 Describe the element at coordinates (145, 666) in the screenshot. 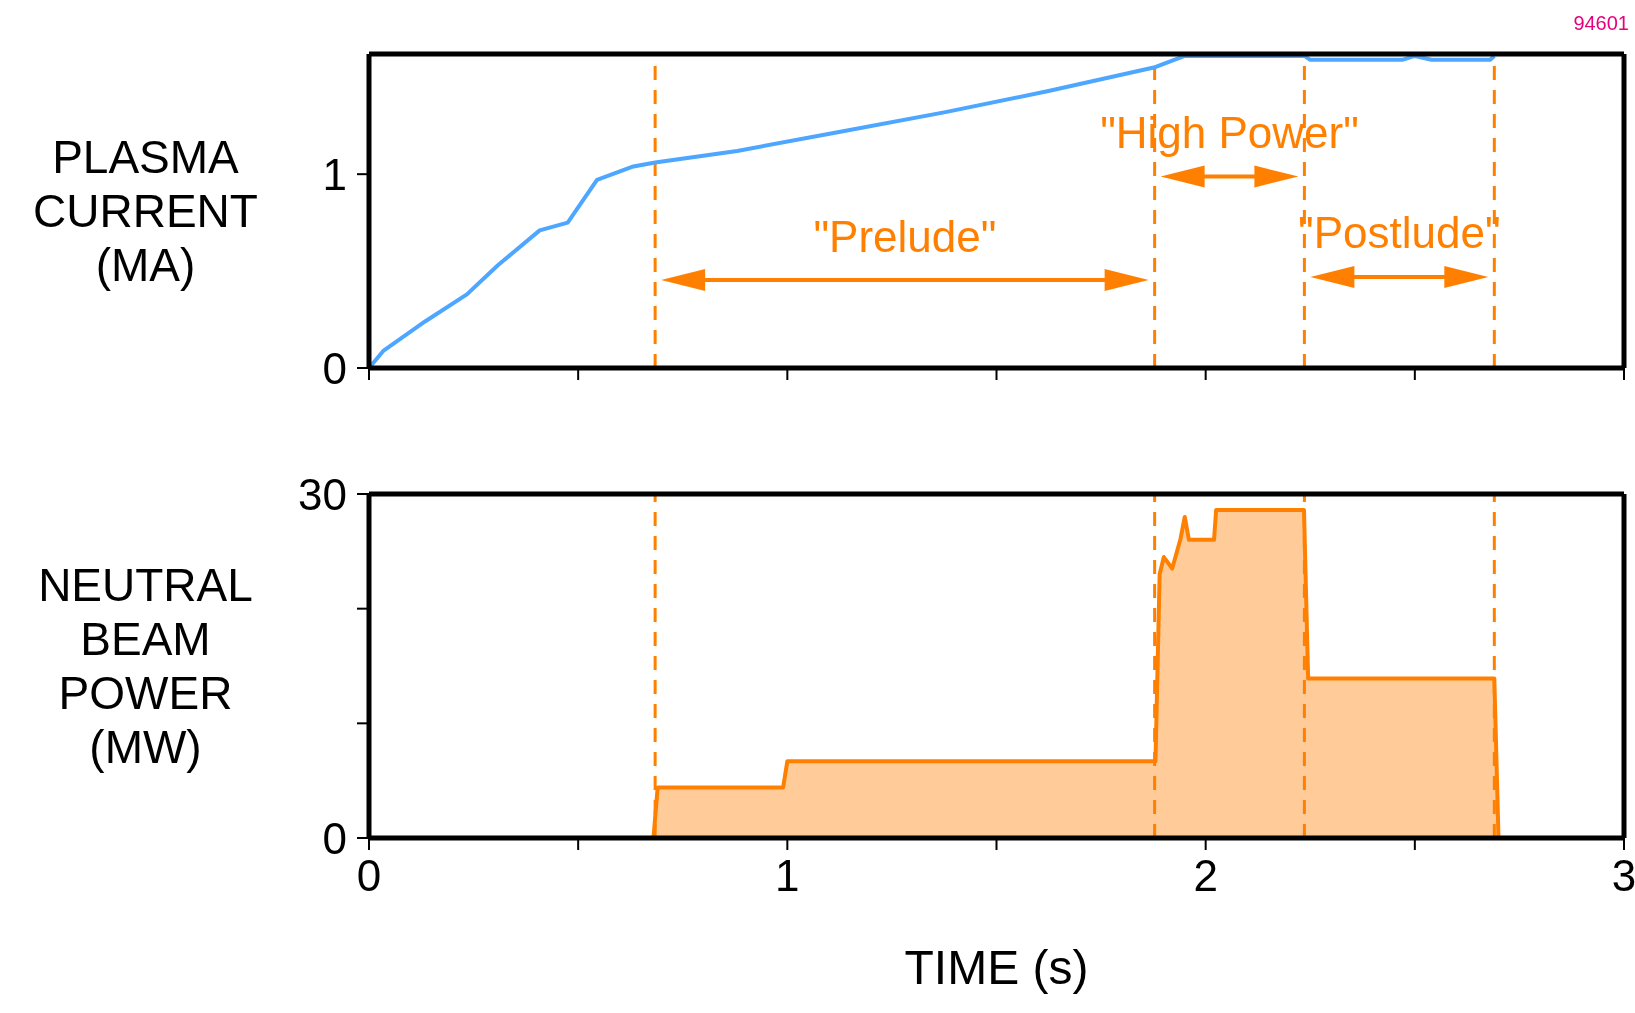

I see `y-axis-title: NEUTRAL BEAM POWER (MW)` at that location.